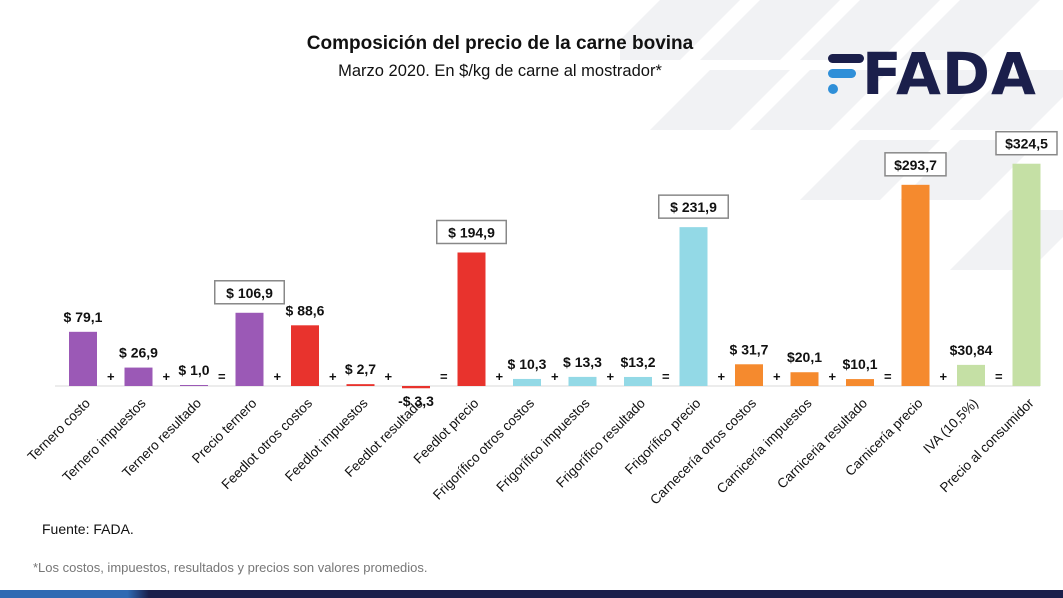  What do you see at coordinates (987, 445) in the screenshot?
I see `category-label-18: Precio al consumidor` at bounding box center [987, 445].